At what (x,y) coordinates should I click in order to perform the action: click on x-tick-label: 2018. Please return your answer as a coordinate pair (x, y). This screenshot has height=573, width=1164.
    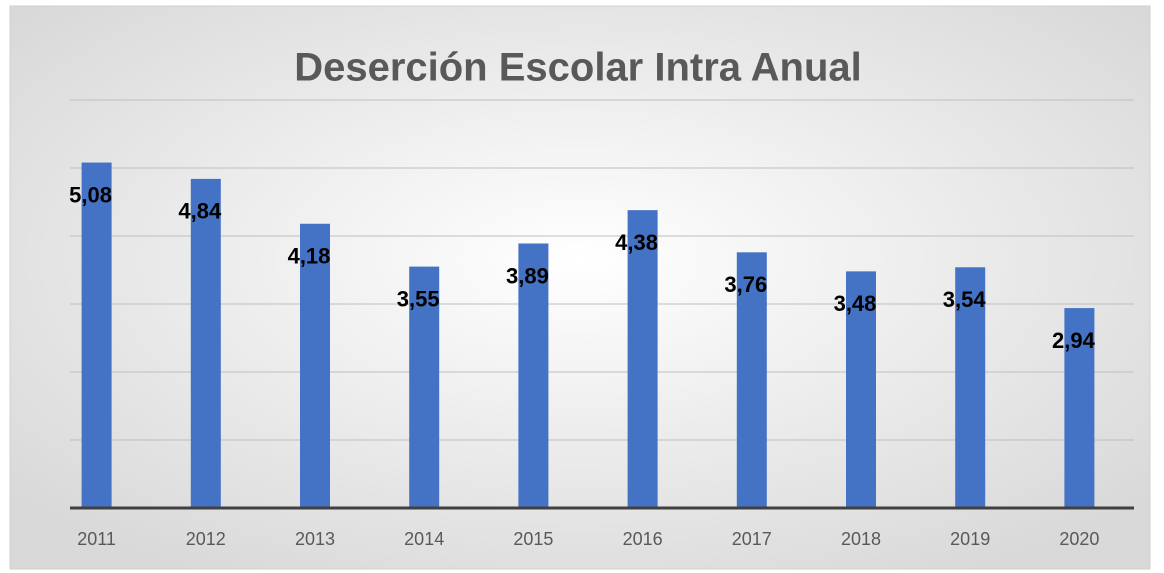
    Looking at the image, I should click on (861, 539).